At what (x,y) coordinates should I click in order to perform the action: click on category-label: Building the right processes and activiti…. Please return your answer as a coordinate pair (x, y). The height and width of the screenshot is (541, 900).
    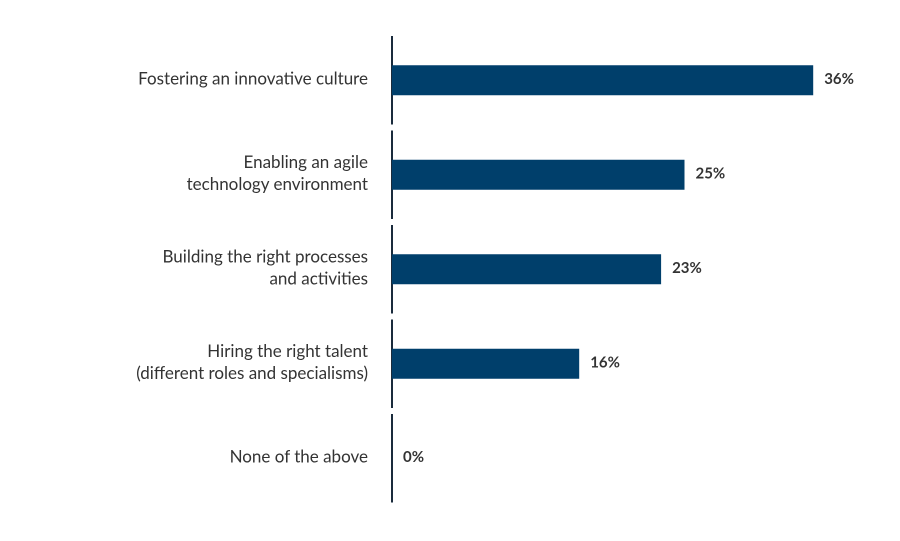
    Looking at the image, I should click on (266, 267).